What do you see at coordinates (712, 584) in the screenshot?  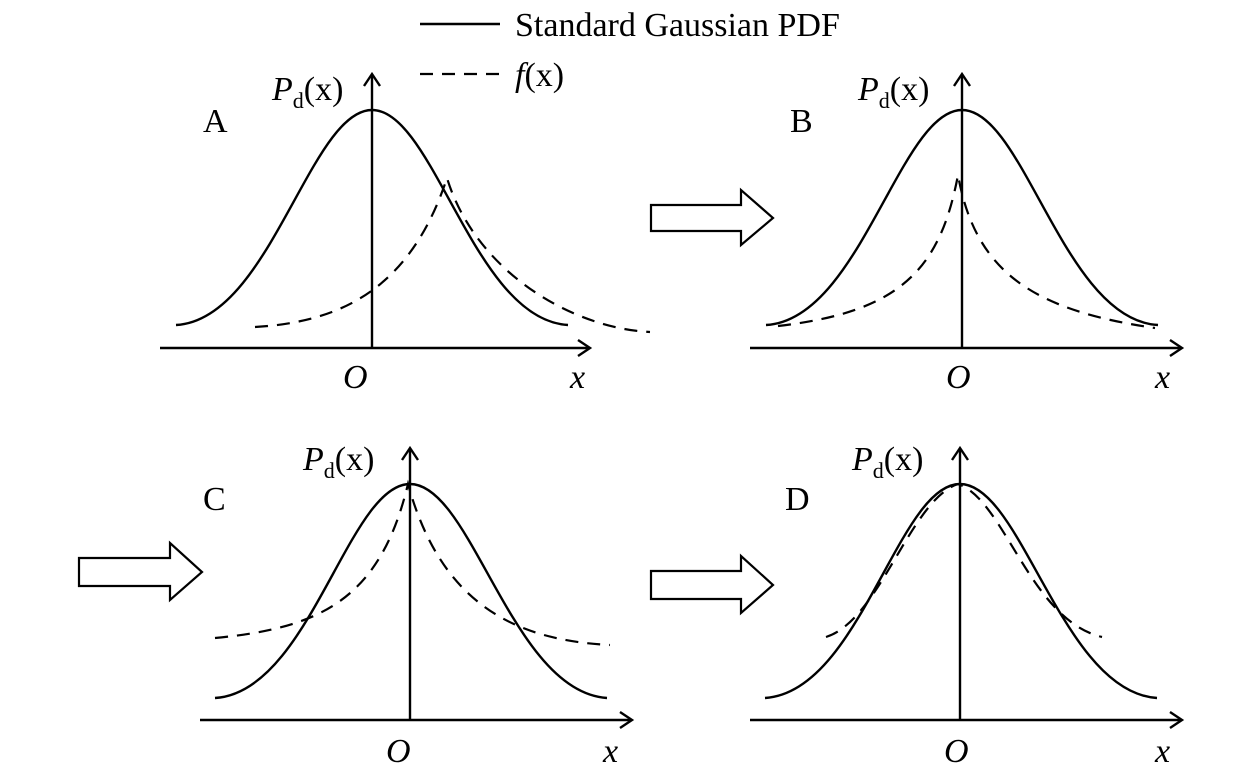 I see `transition-arrow-c-to-d` at bounding box center [712, 584].